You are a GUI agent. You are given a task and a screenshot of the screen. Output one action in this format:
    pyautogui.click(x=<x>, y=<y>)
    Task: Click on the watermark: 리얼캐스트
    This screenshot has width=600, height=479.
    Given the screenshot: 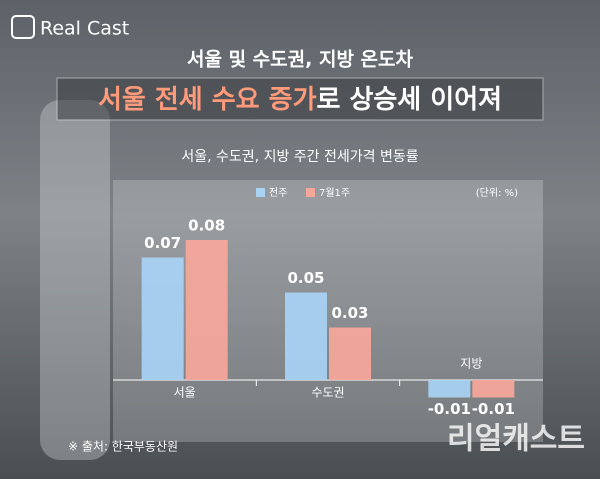 What is the action you would take?
    pyautogui.click(x=516, y=439)
    